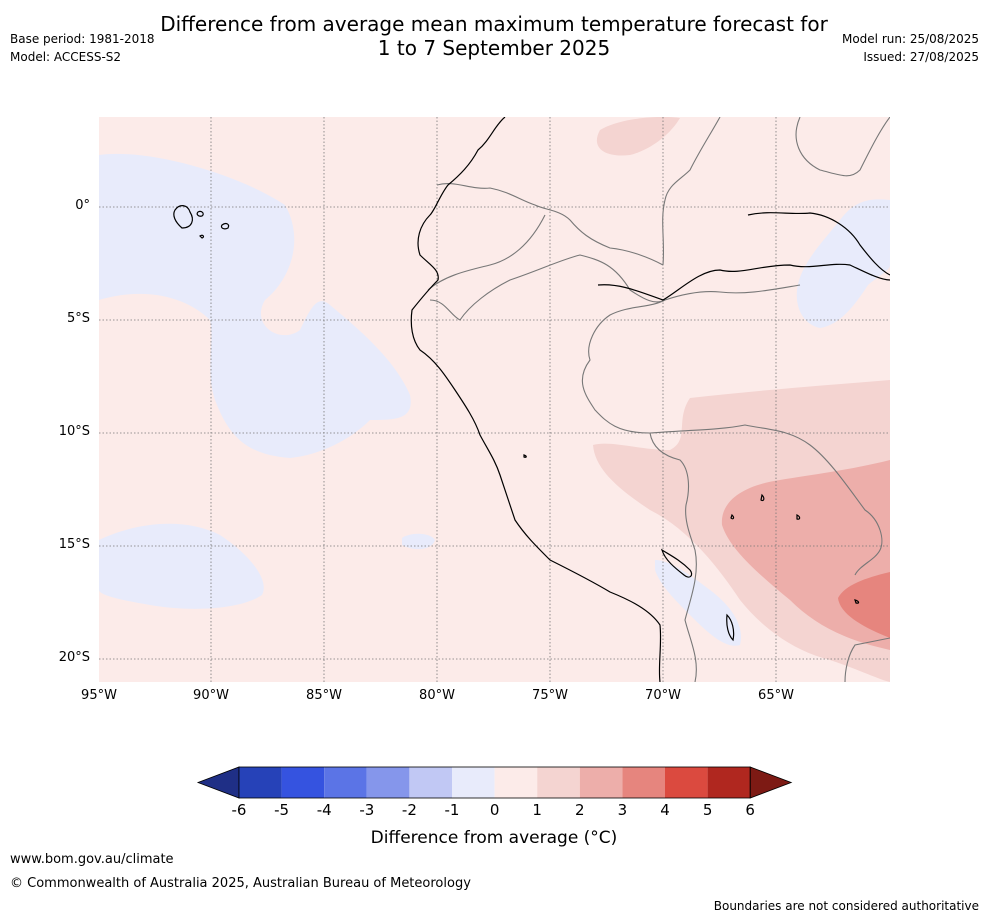 The width and height of the screenshot is (988, 919). I want to click on colorbar-tick-label: 6, so click(750, 810).